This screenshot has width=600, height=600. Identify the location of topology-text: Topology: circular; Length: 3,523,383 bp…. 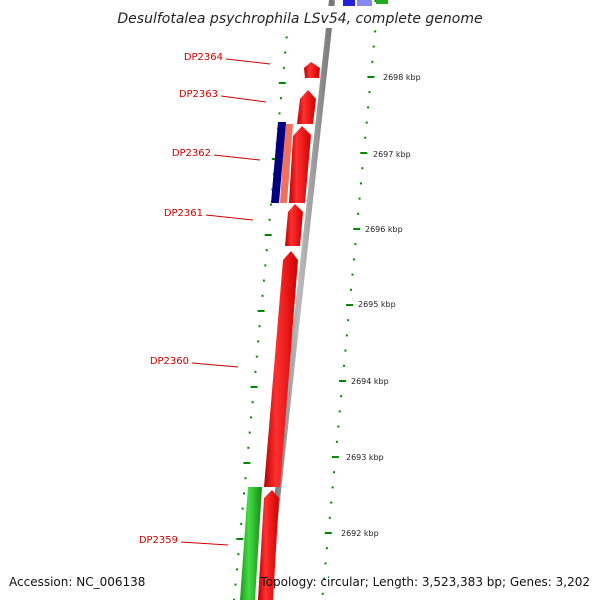
(425, 582).